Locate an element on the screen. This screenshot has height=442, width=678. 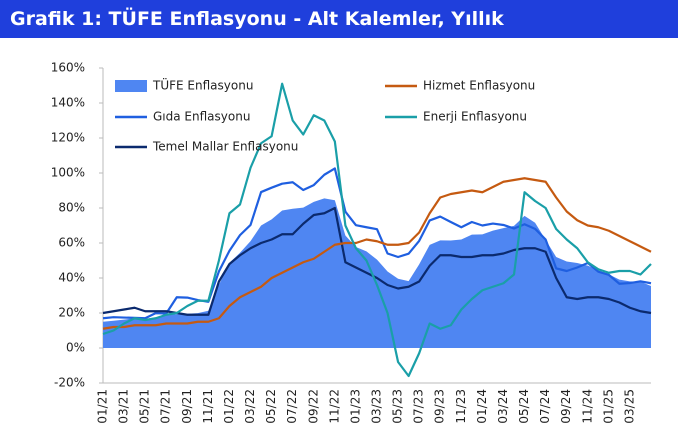
legend-label: Gıda Enflasyonu is located at coordinates (201, 117).